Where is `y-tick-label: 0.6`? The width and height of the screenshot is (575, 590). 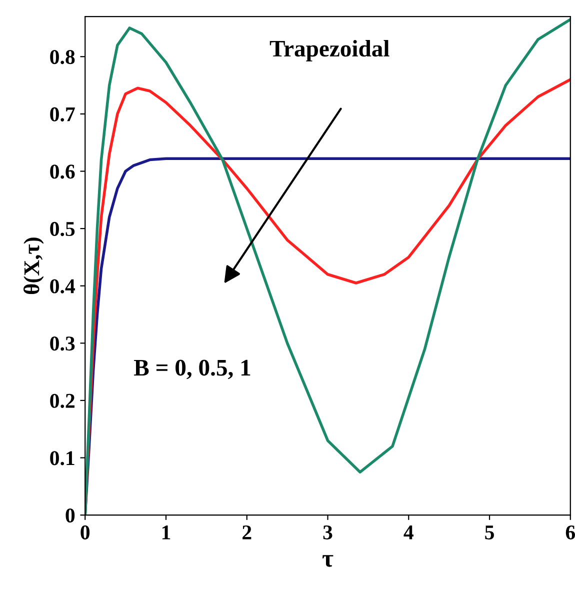
y-tick-label: 0.6 is located at coordinates (62, 171).